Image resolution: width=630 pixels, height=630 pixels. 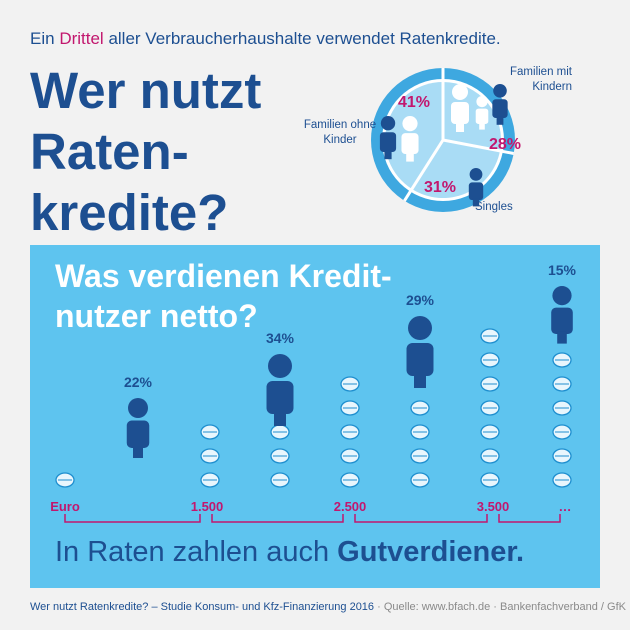 I want to click on x-label: Euro, so click(x=65, y=506).